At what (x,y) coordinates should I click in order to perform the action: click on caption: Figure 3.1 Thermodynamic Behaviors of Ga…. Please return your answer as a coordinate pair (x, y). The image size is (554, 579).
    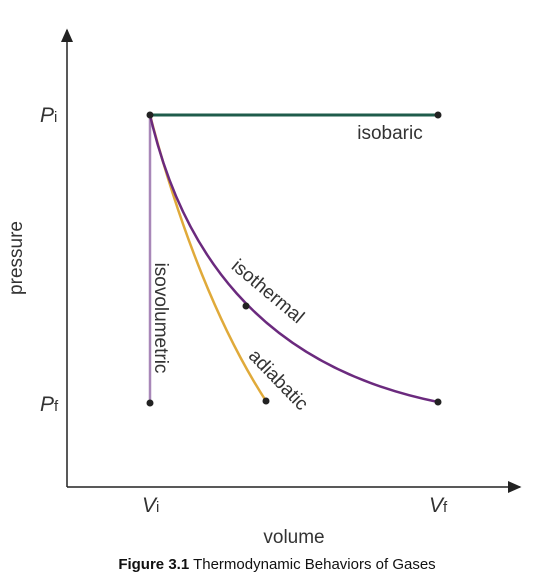
    Looking at the image, I should click on (276, 564).